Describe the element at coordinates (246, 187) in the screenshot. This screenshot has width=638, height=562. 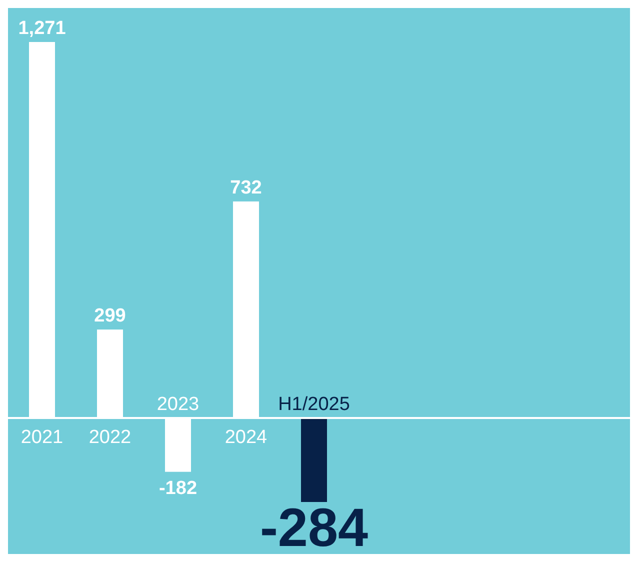
I see `data-label: 732` at that location.